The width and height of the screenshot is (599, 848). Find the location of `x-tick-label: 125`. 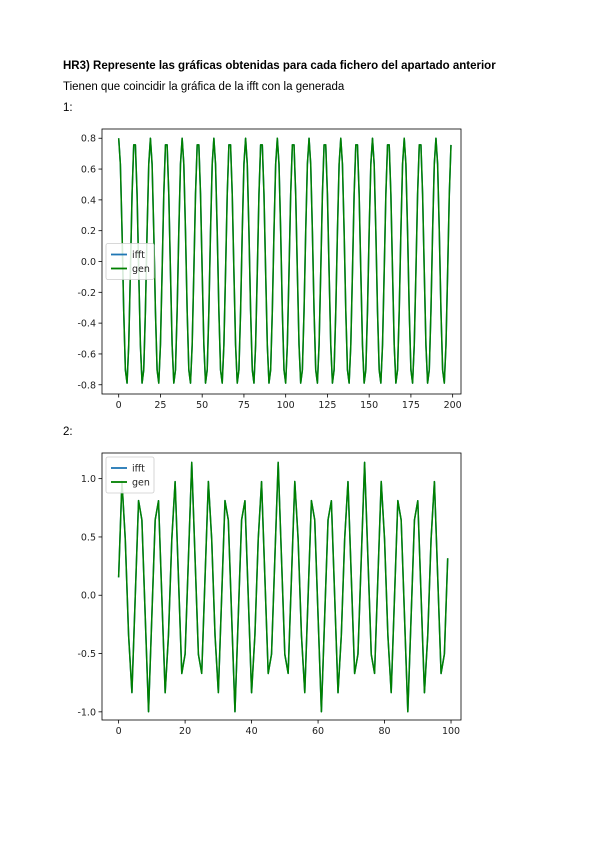

x-tick-label: 125 is located at coordinates (327, 405).